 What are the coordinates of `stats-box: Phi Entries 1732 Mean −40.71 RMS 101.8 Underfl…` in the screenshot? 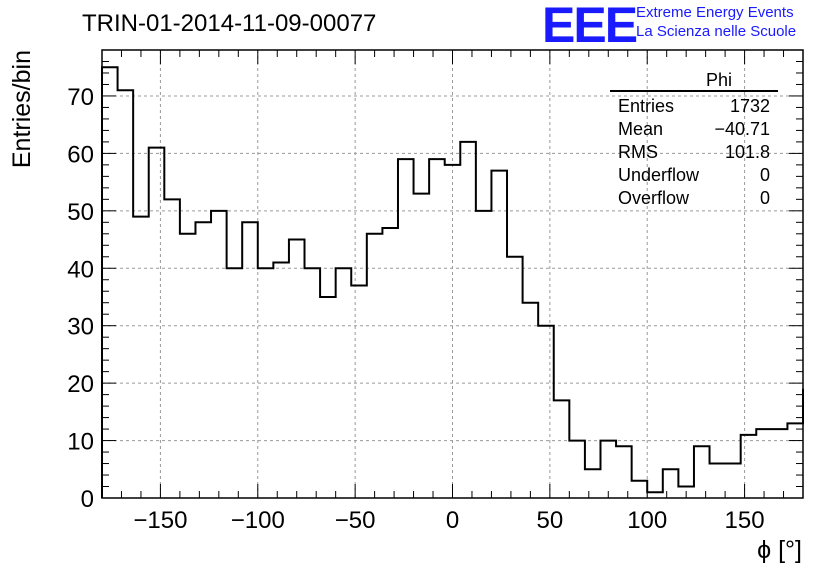 It's located at (694, 140).